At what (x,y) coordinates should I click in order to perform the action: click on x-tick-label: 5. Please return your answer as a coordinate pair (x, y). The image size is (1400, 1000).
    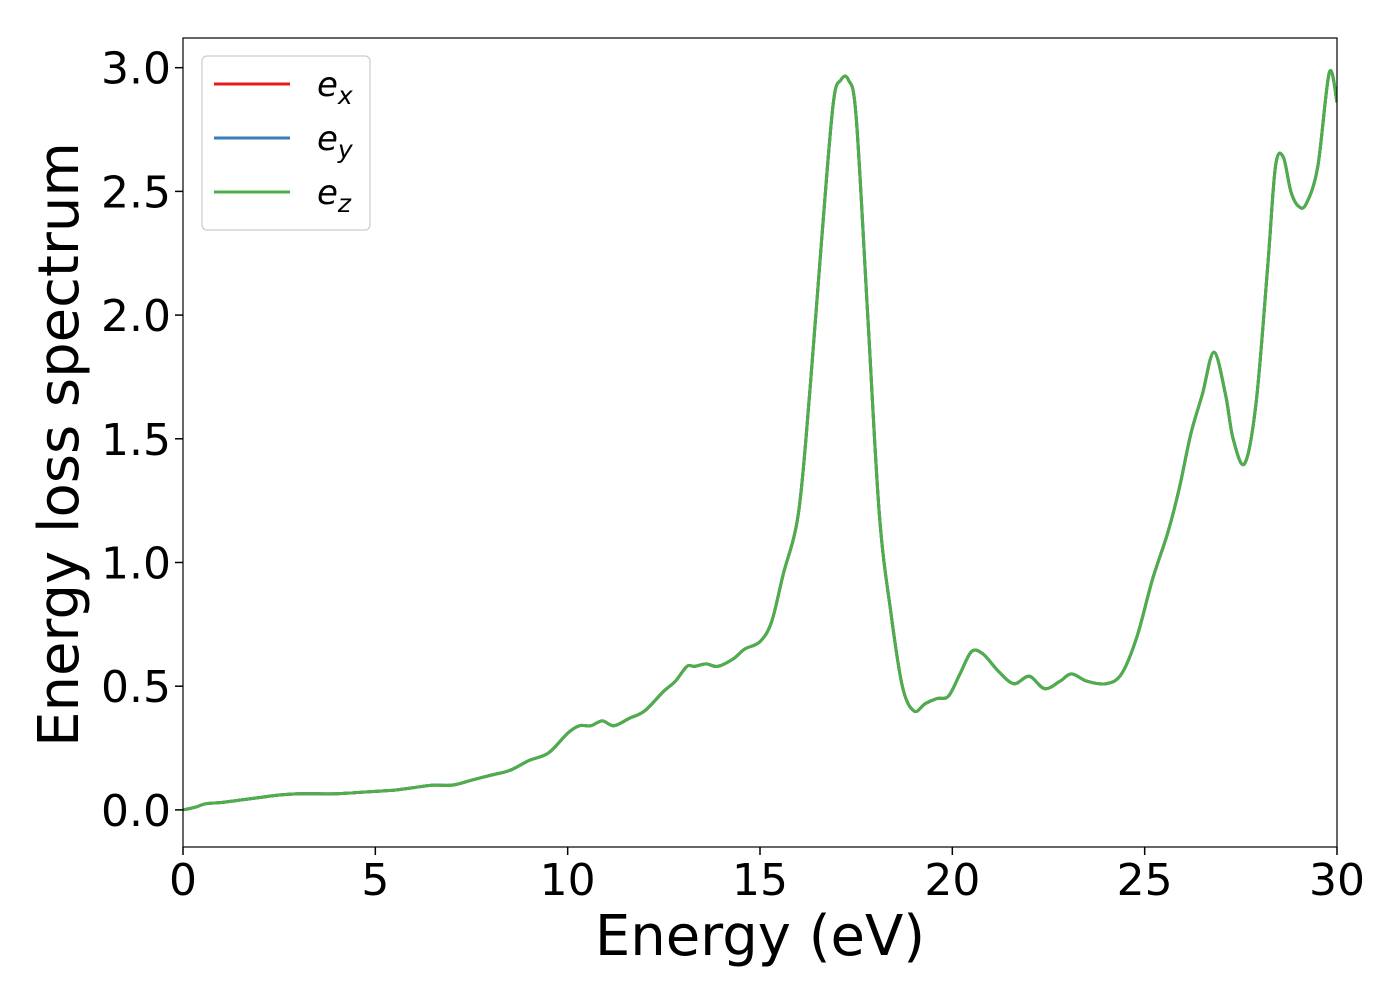
    Looking at the image, I should click on (375, 880).